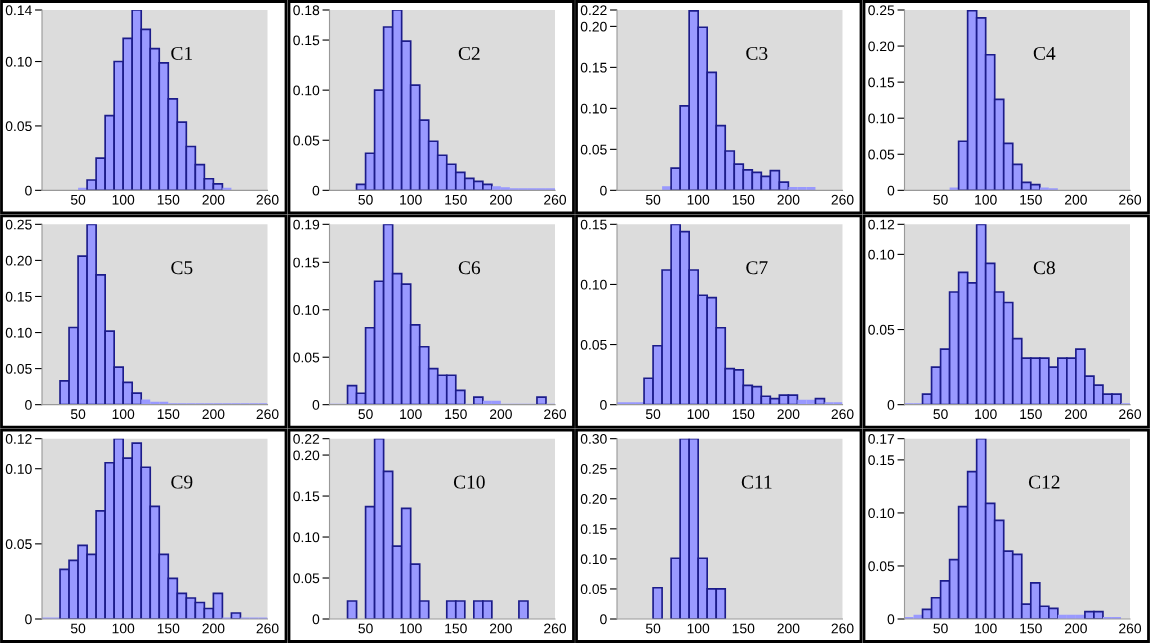  Describe the element at coordinates (1044, 53) in the screenshot. I see `annotation: C4` at that location.